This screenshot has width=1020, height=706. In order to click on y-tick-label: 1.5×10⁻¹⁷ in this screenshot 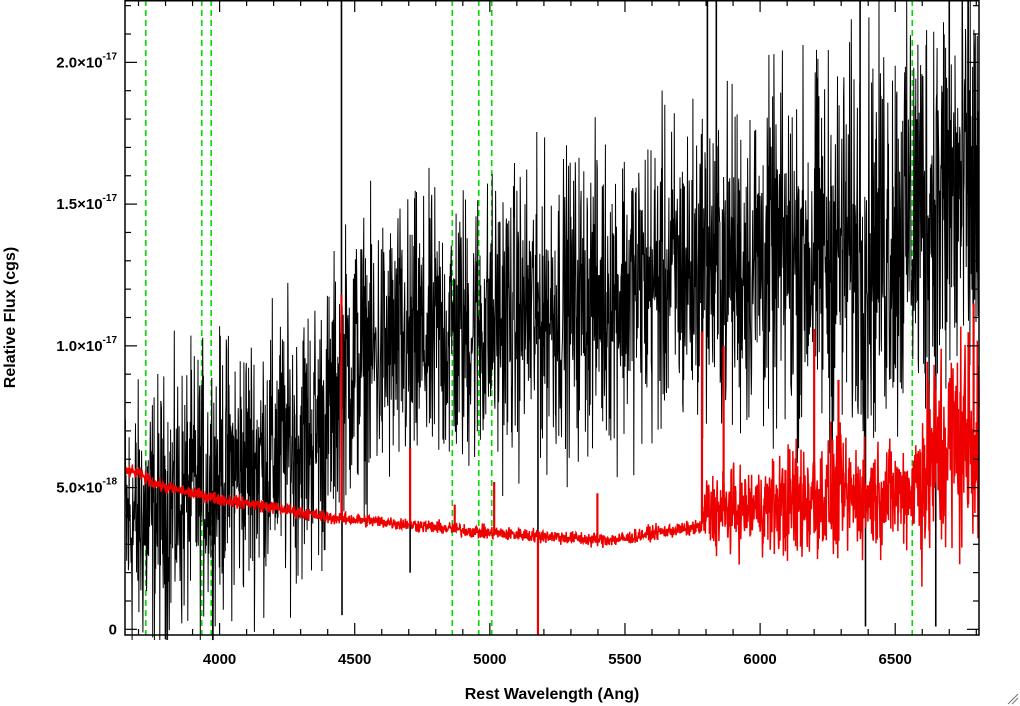, I will do `click(86, 203)`.